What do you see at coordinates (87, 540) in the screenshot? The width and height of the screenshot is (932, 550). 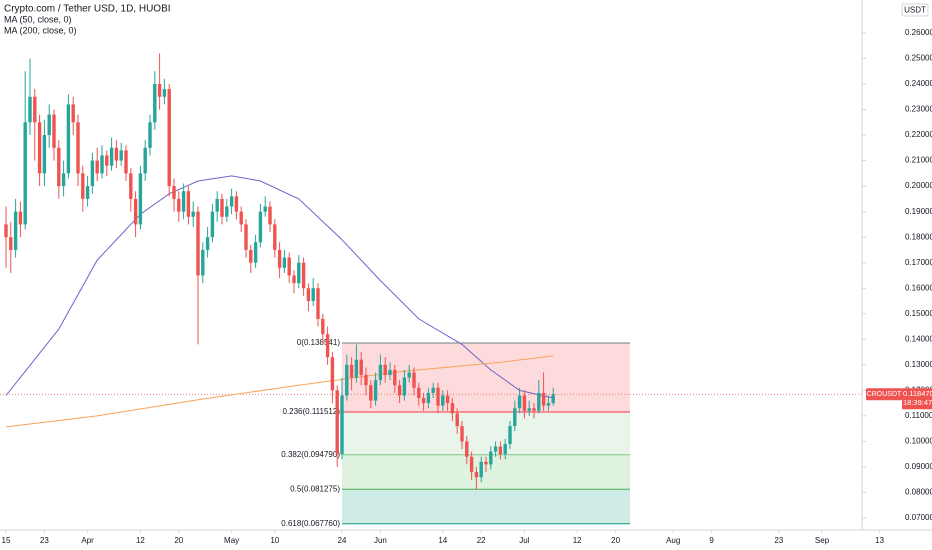 I see `x-tick-label: Apr` at bounding box center [87, 540].